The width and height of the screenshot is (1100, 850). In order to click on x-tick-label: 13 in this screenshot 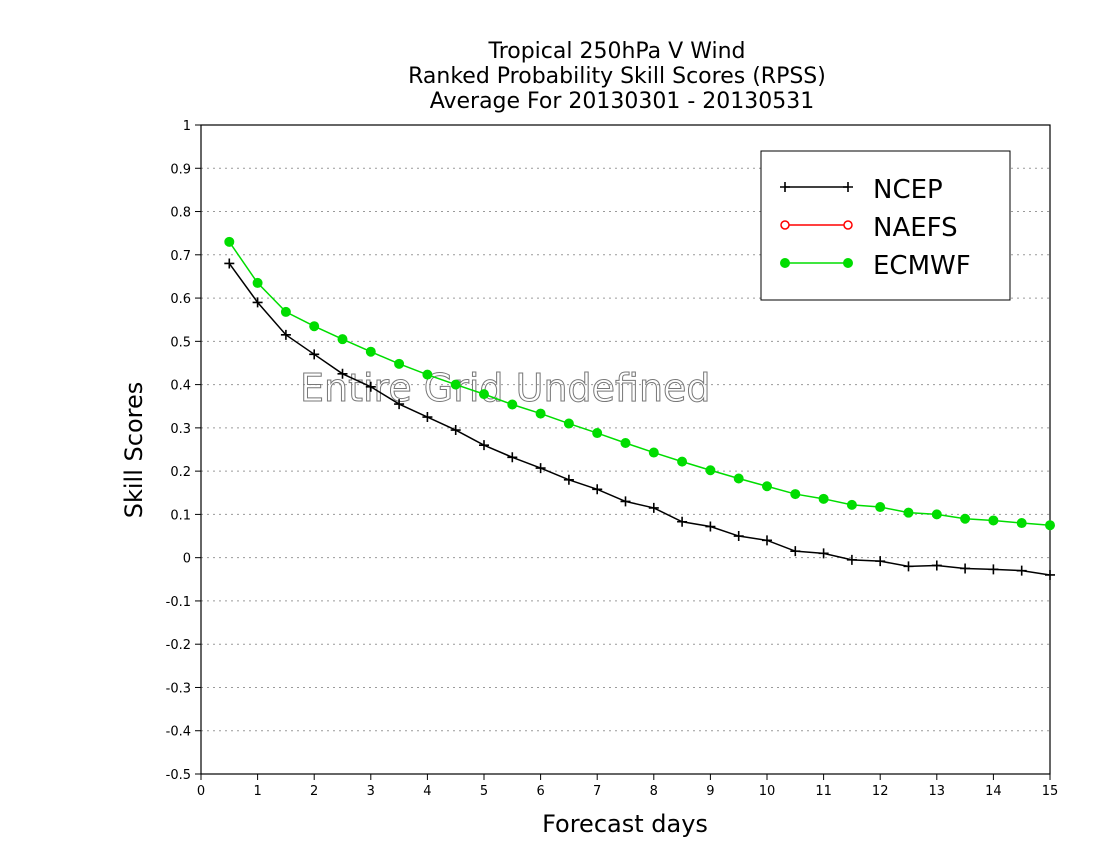, I will do `click(937, 791)`.